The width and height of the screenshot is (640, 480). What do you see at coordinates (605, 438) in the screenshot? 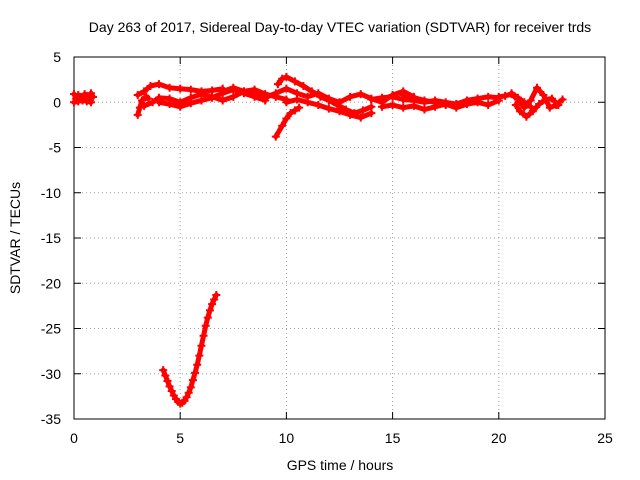
I see `x-tick-label: 25` at bounding box center [605, 438].